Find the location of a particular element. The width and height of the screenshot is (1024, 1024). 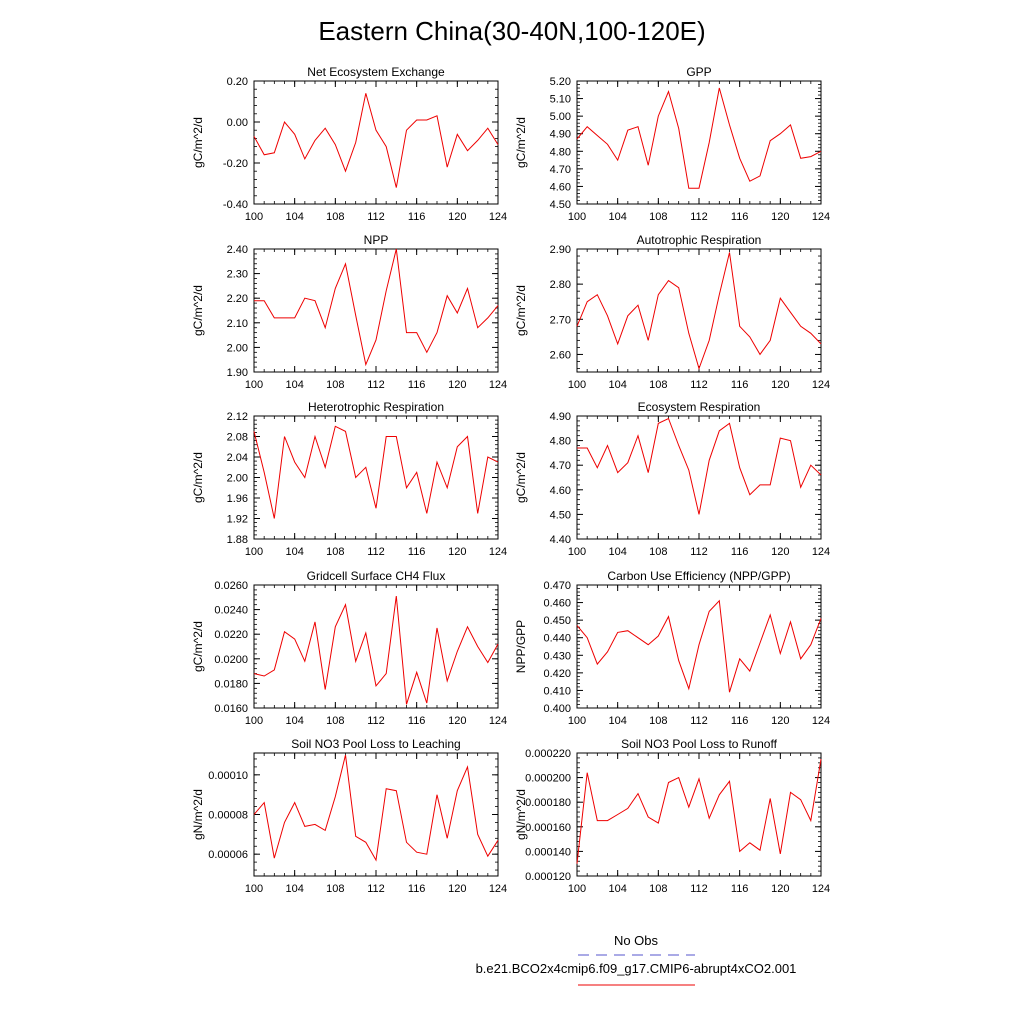

panel-ecosystem-respiration-ytick-label: 4.40 is located at coordinates (560, 540).